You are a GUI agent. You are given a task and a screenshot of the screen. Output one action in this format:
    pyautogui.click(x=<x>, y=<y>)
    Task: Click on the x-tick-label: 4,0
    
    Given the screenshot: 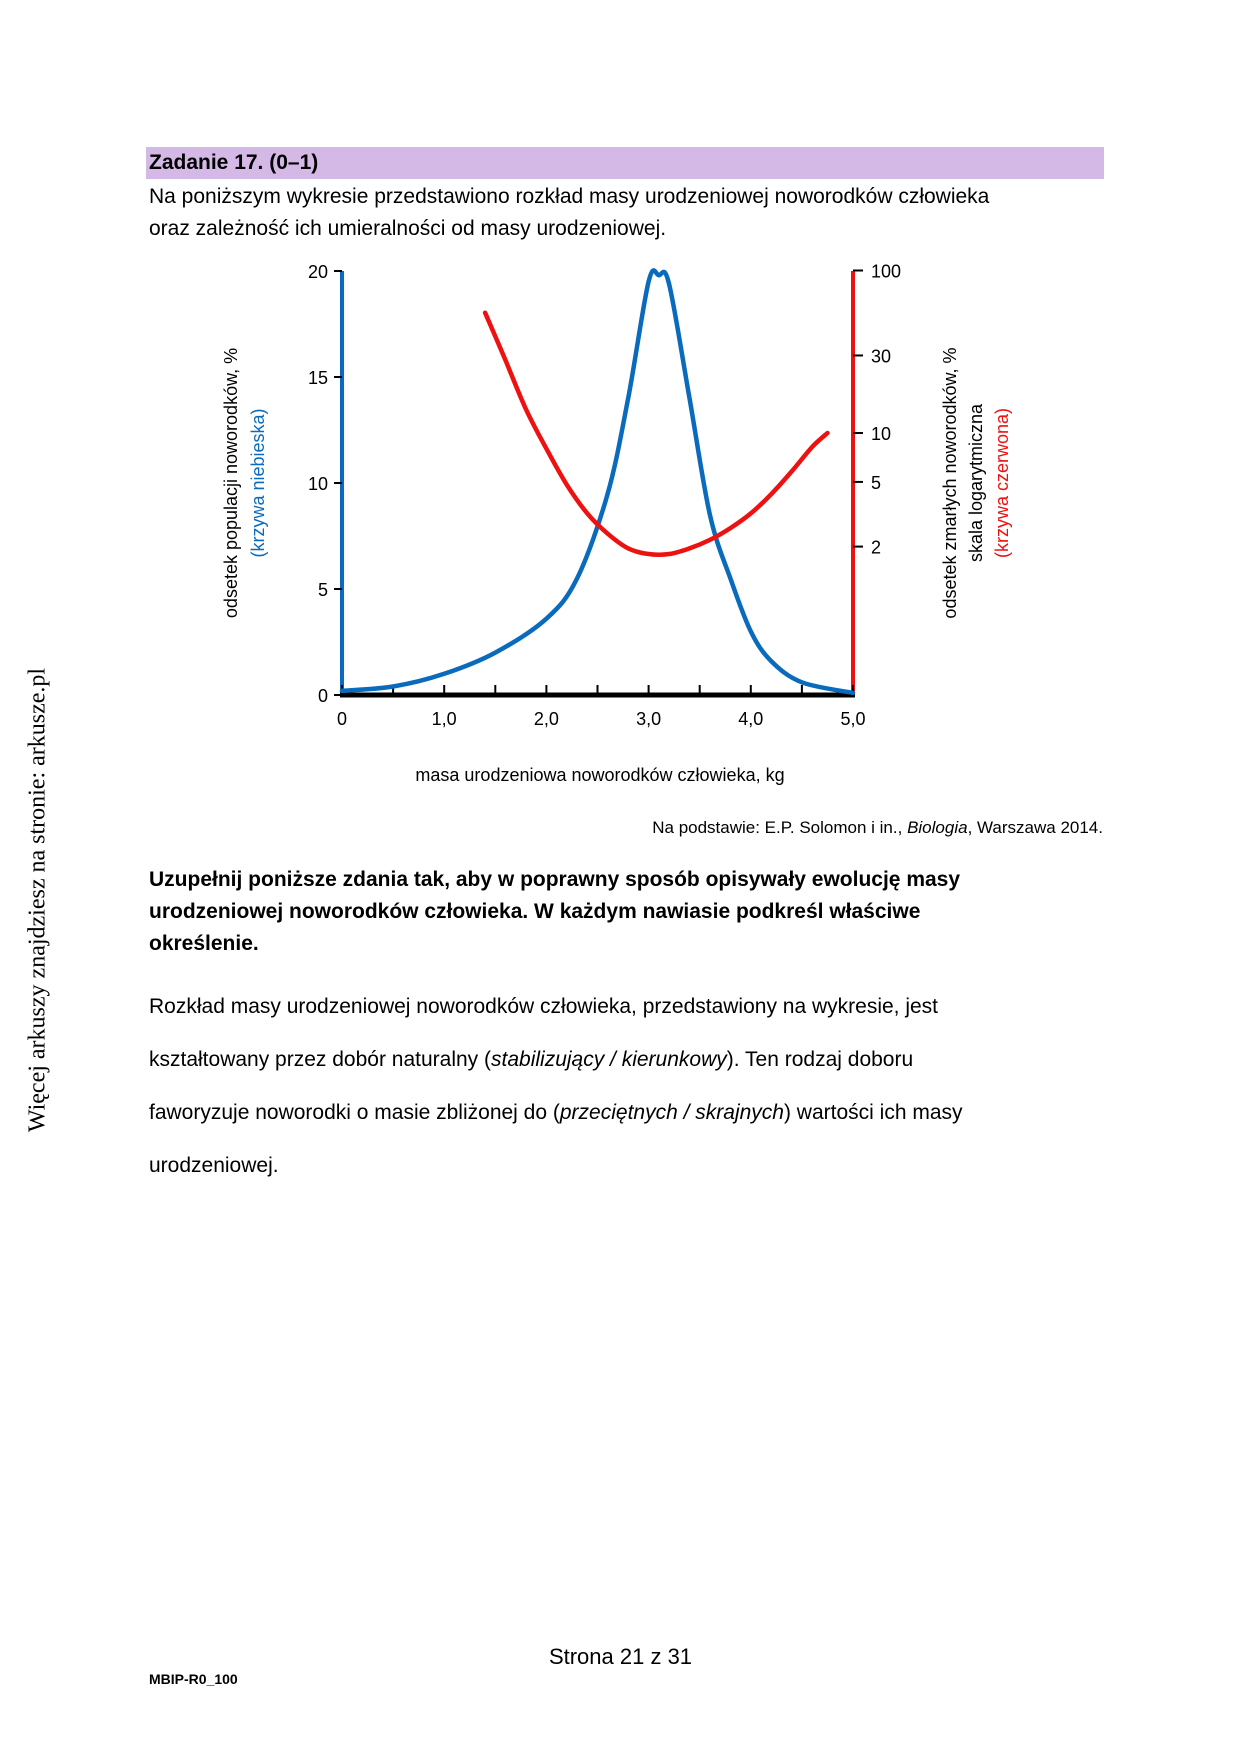 What is the action you would take?
    pyautogui.click(x=750, y=719)
    